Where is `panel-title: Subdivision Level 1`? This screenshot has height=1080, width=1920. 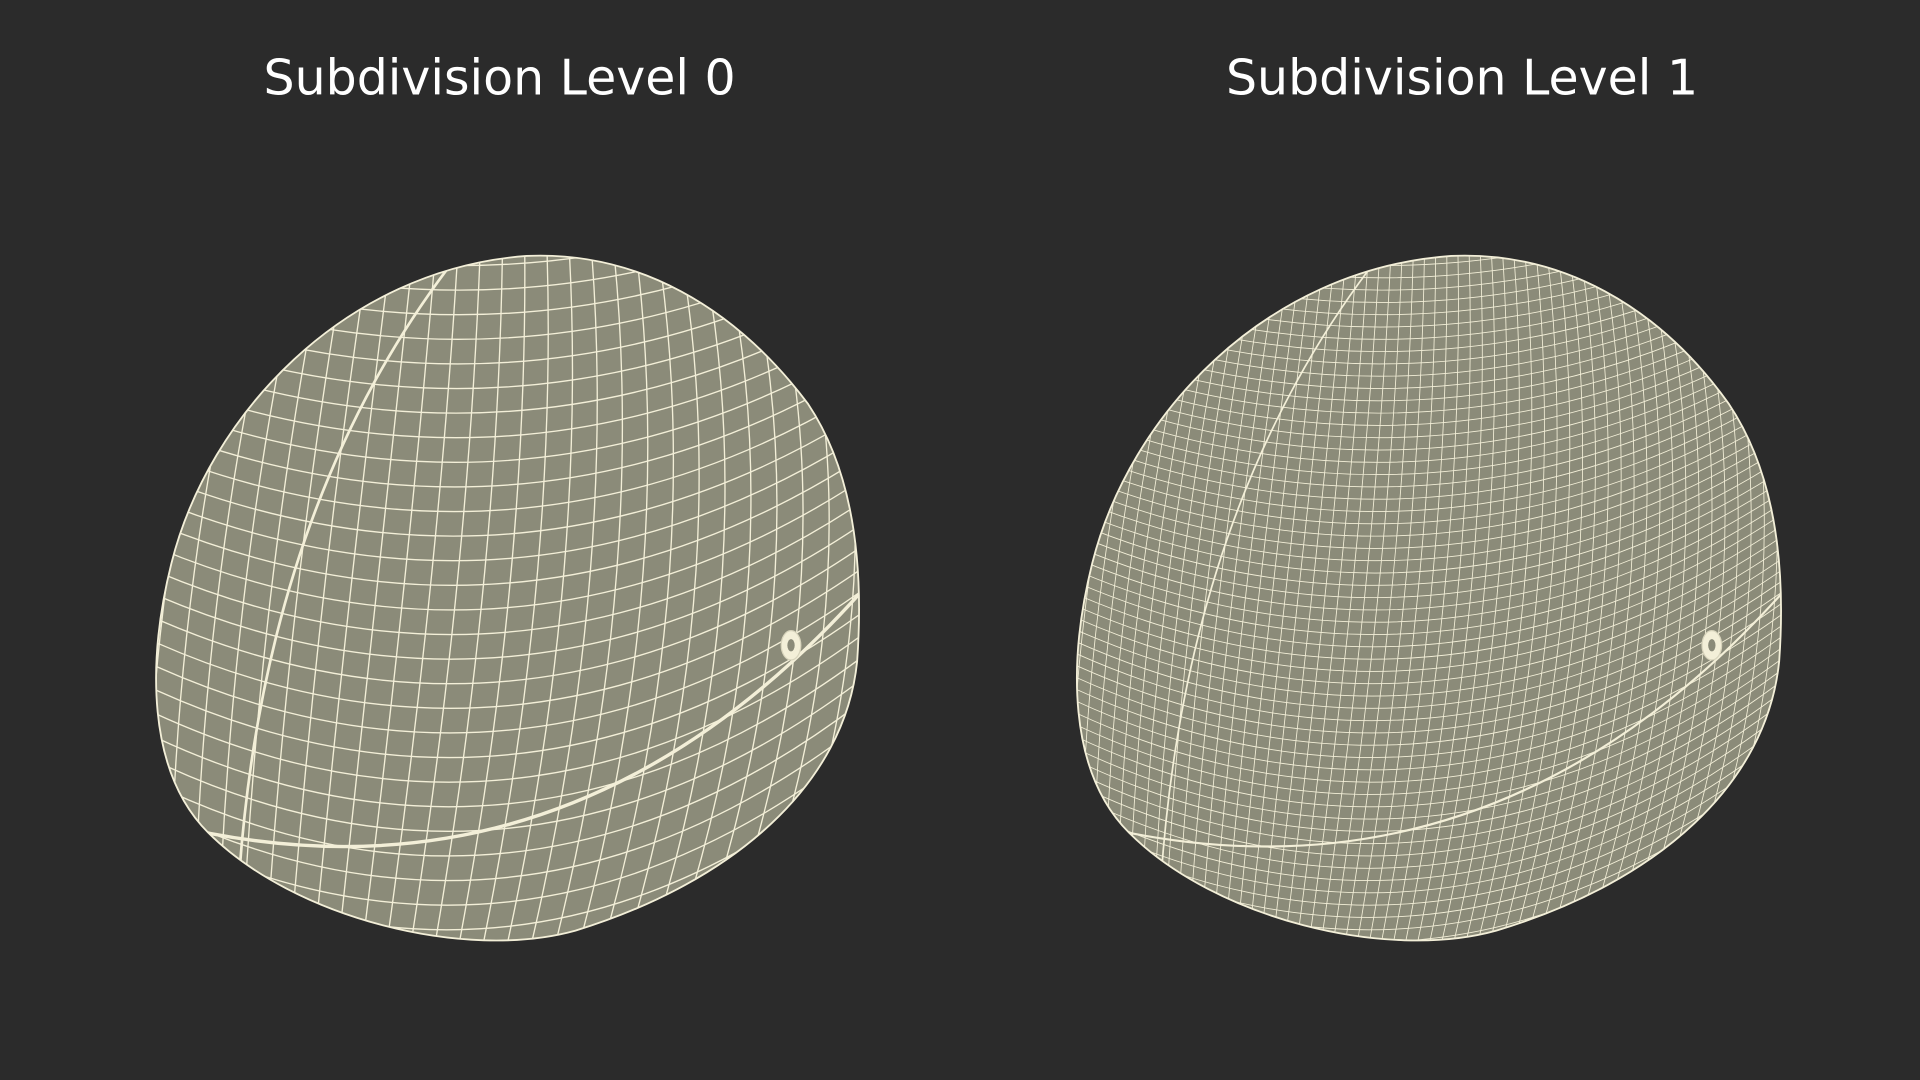 panel-title: Subdivision Level 1 is located at coordinates (1462, 77).